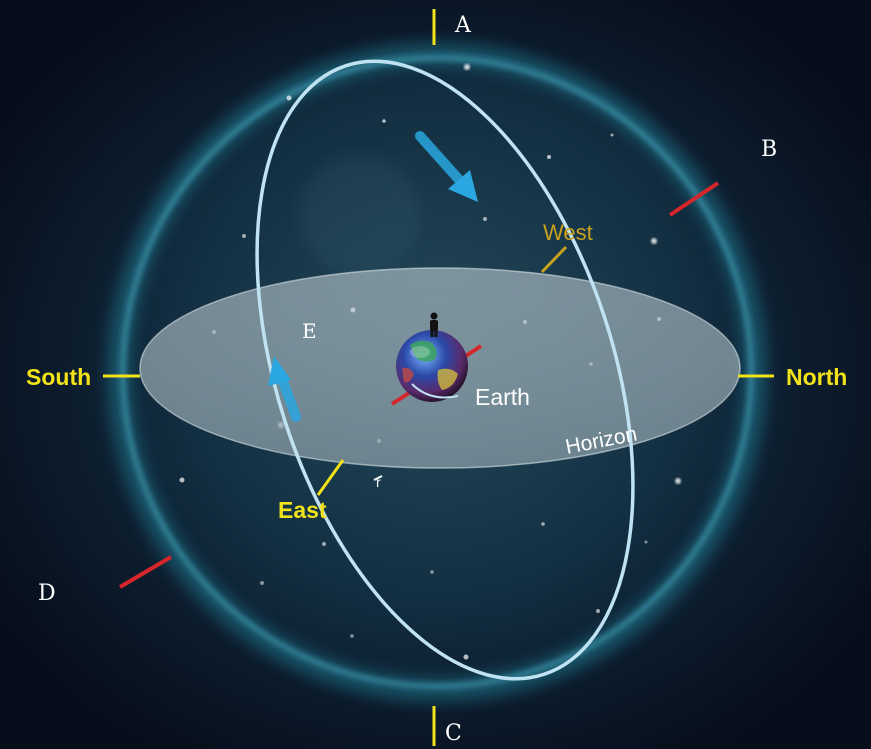 This screenshot has height=749, width=871. I want to click on celestial-pole-marker-north, so click(694, 199).